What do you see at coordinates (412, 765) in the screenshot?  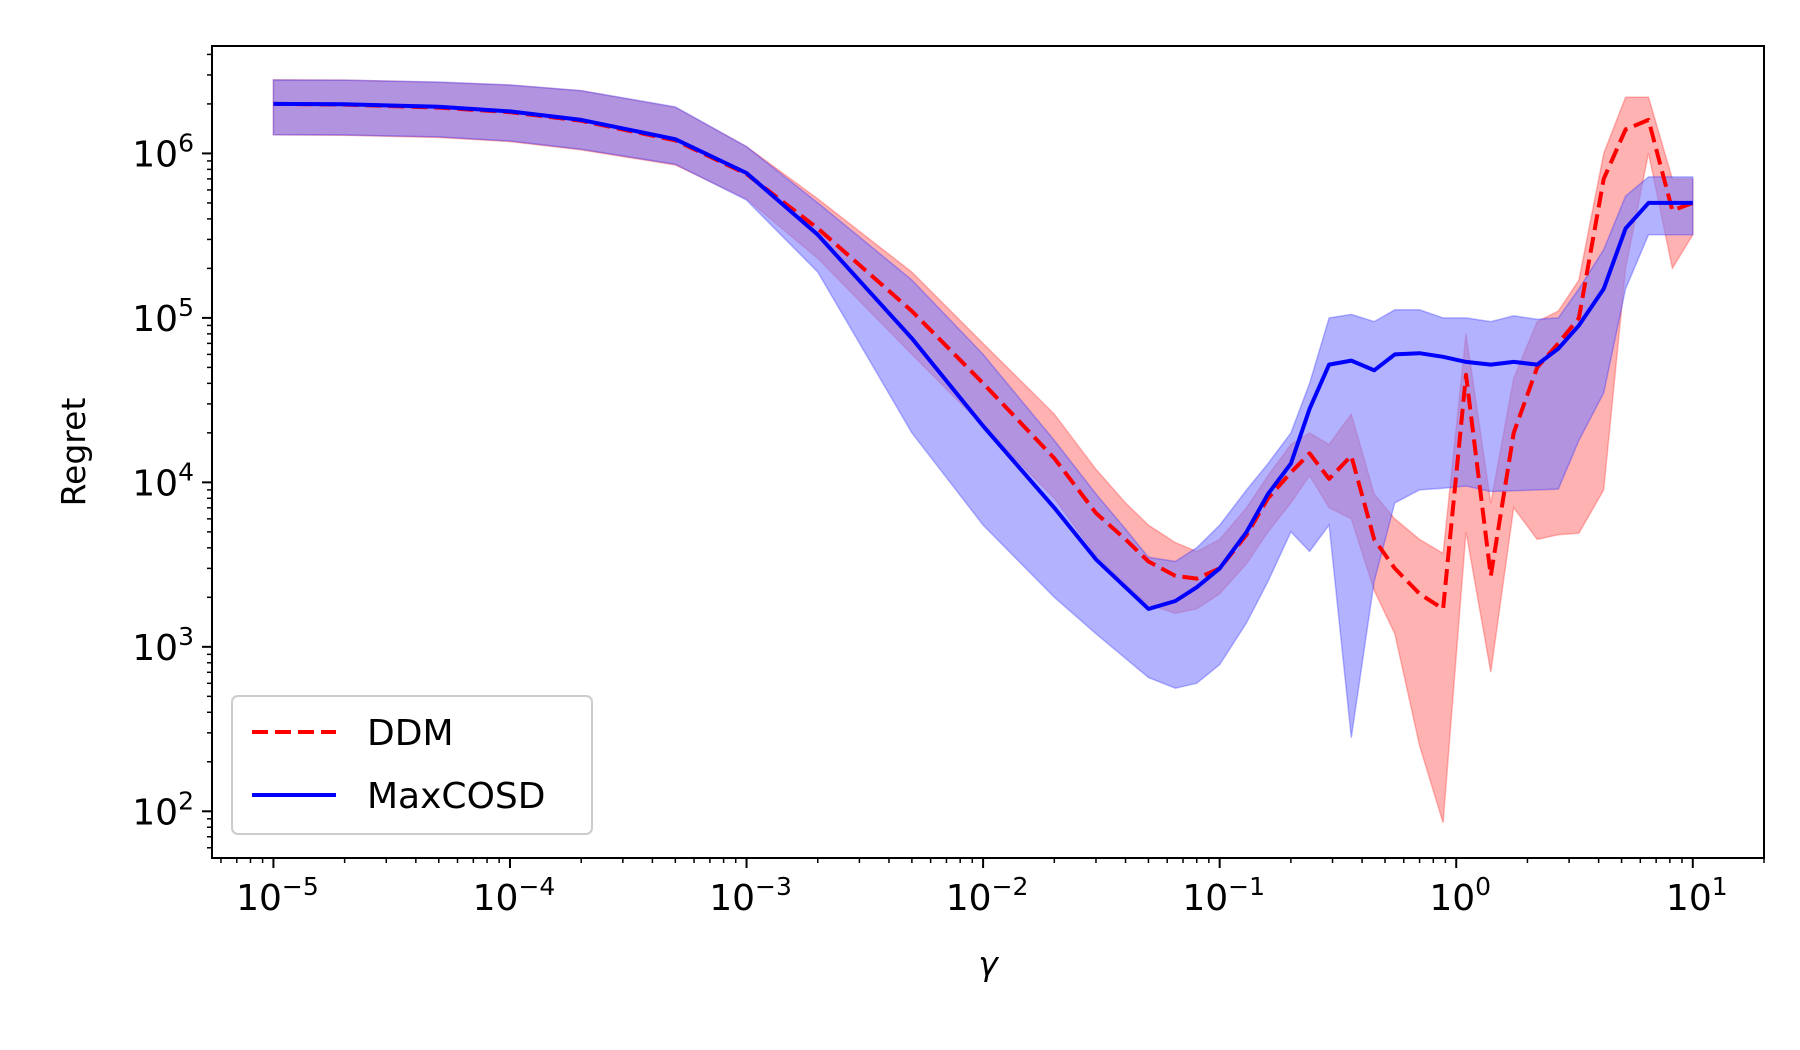 I see `legend: DDM MaxCOSD` at bounding box center [412, 765].